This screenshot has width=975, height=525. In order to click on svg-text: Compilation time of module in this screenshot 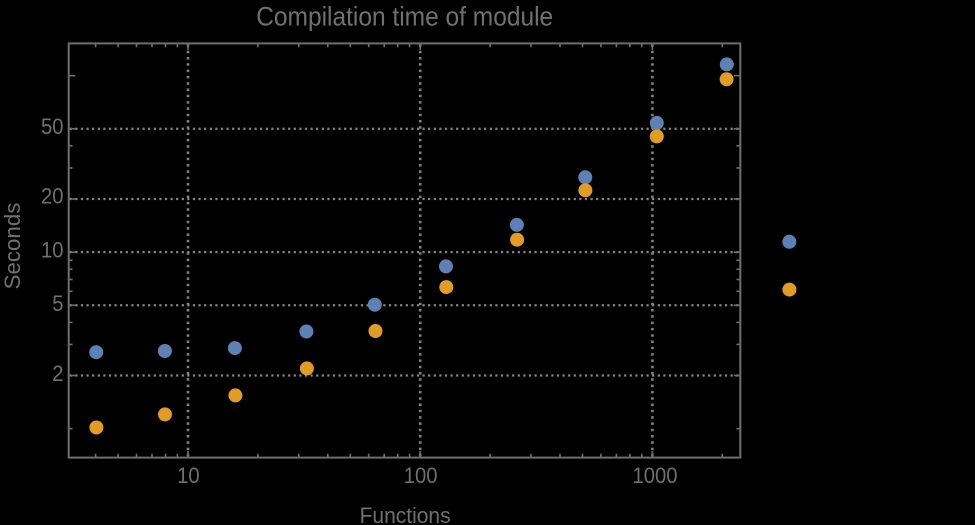, I will do `click(404, 15)`.